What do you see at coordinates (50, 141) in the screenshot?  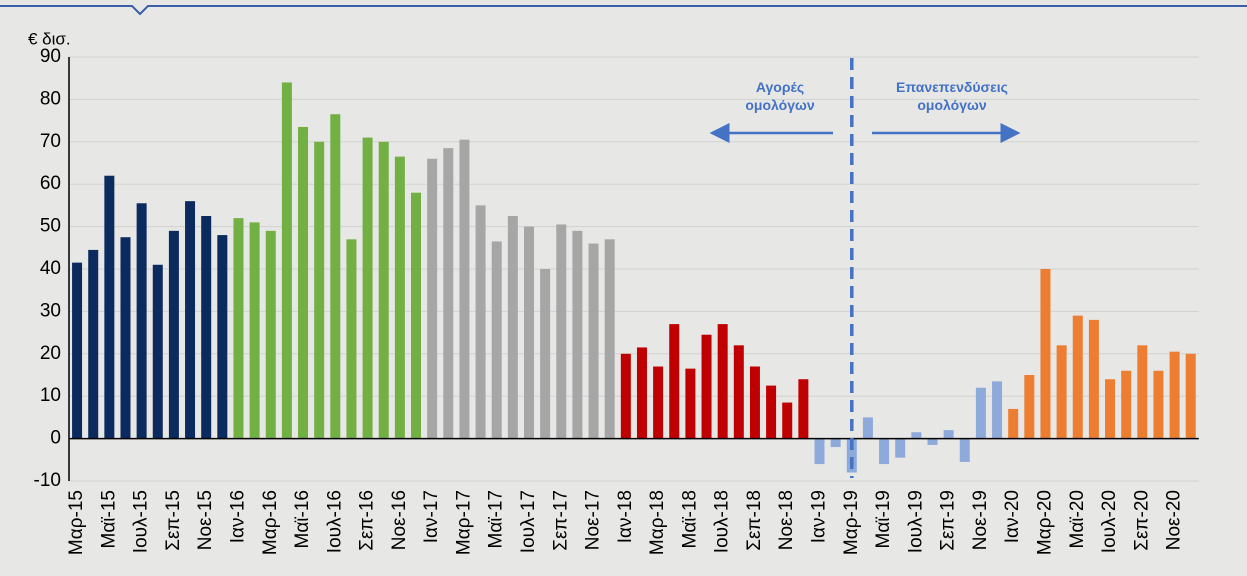 I see `y-tick-label: 70` at bounding box center [50, 141].